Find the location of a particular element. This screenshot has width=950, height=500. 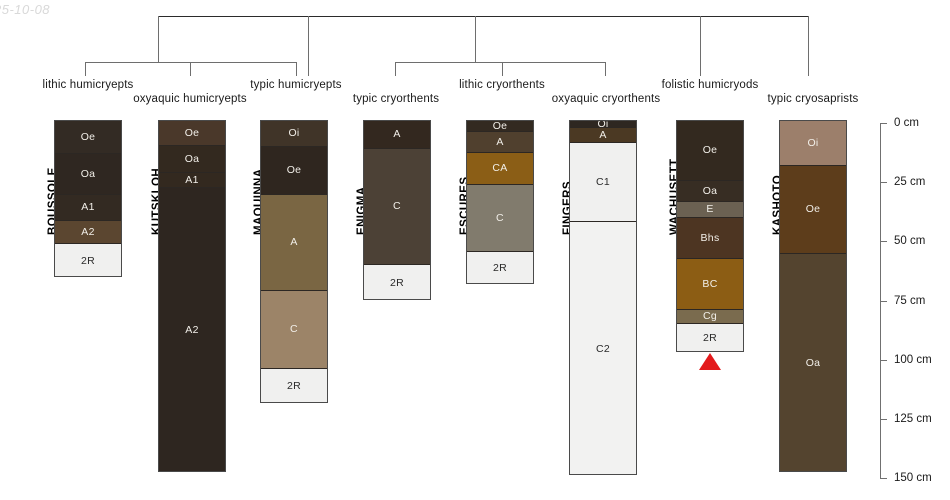

dendrogram-root-bar is located at coordinates (483, 16).